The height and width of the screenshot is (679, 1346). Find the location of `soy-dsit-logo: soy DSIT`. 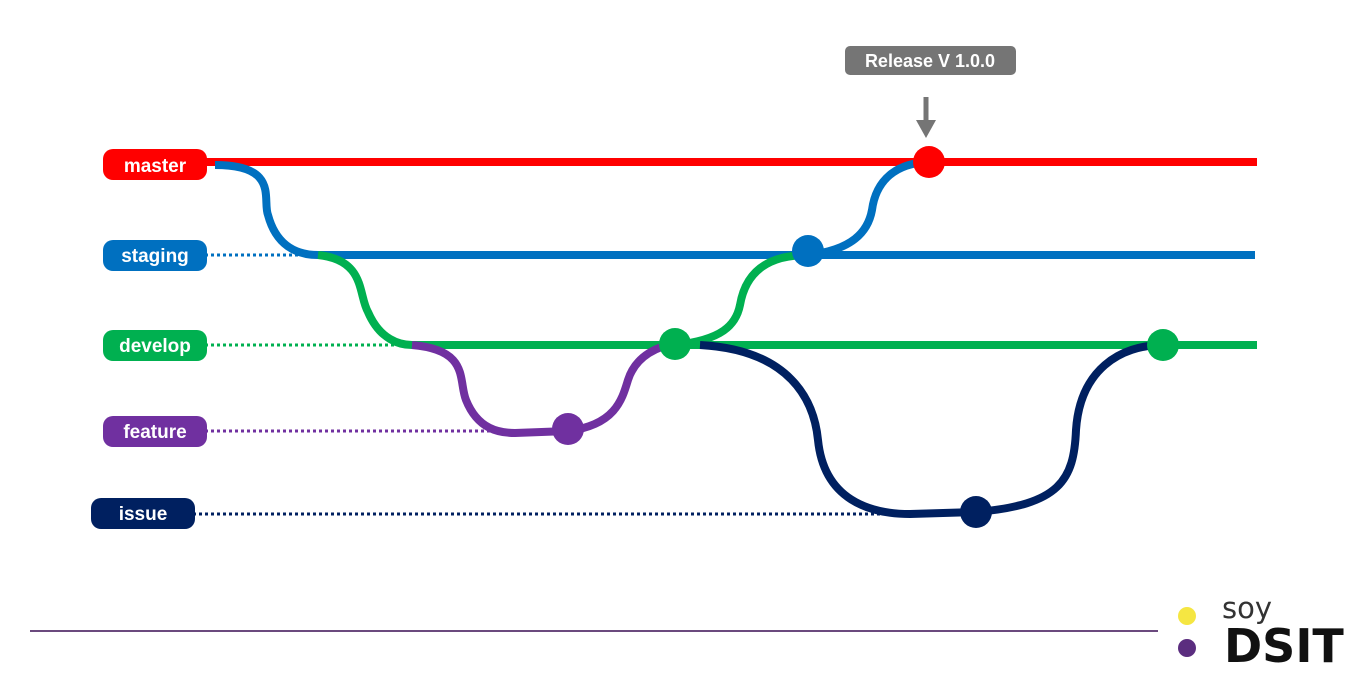

soy-dsit-logo: soy DSIT is located at coordinates (1261, 632).